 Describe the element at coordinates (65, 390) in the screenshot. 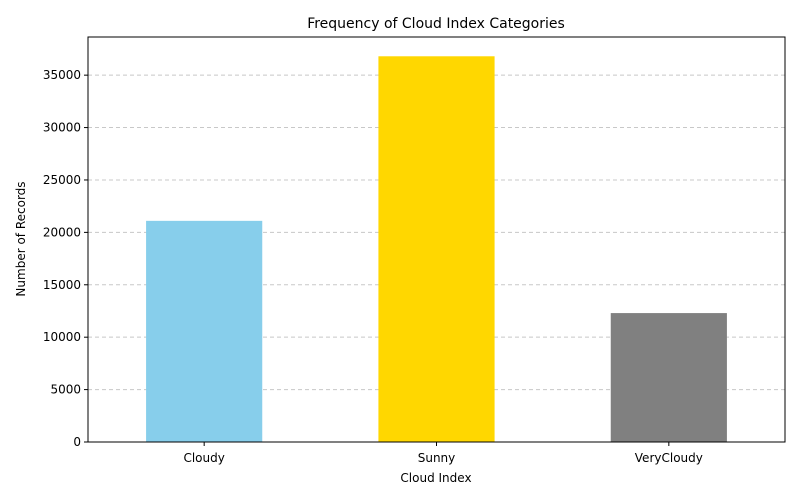

I see `y-tick-label-1: 5000` at that location.